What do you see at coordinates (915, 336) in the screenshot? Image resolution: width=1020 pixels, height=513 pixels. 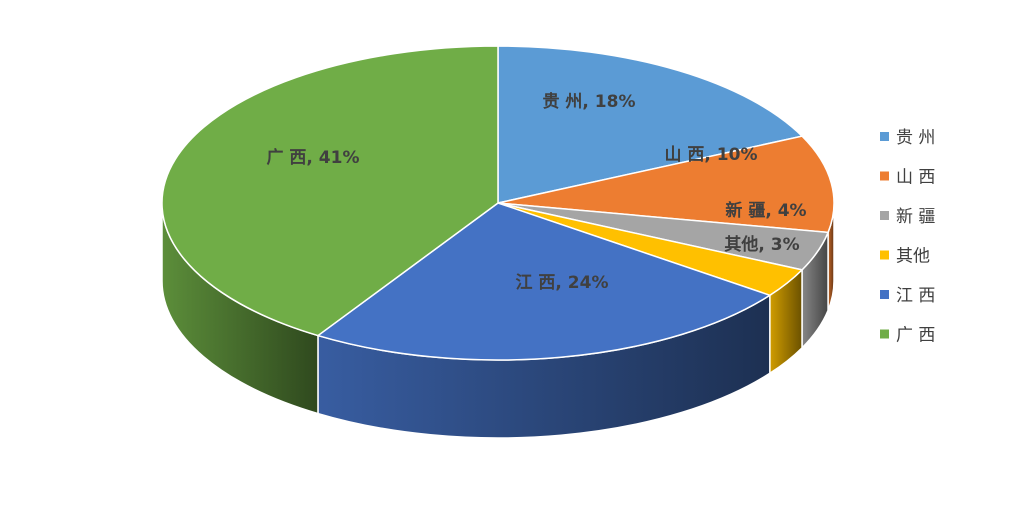 I see `legend-label-5: 广 西` at bounding box center [915, 336].